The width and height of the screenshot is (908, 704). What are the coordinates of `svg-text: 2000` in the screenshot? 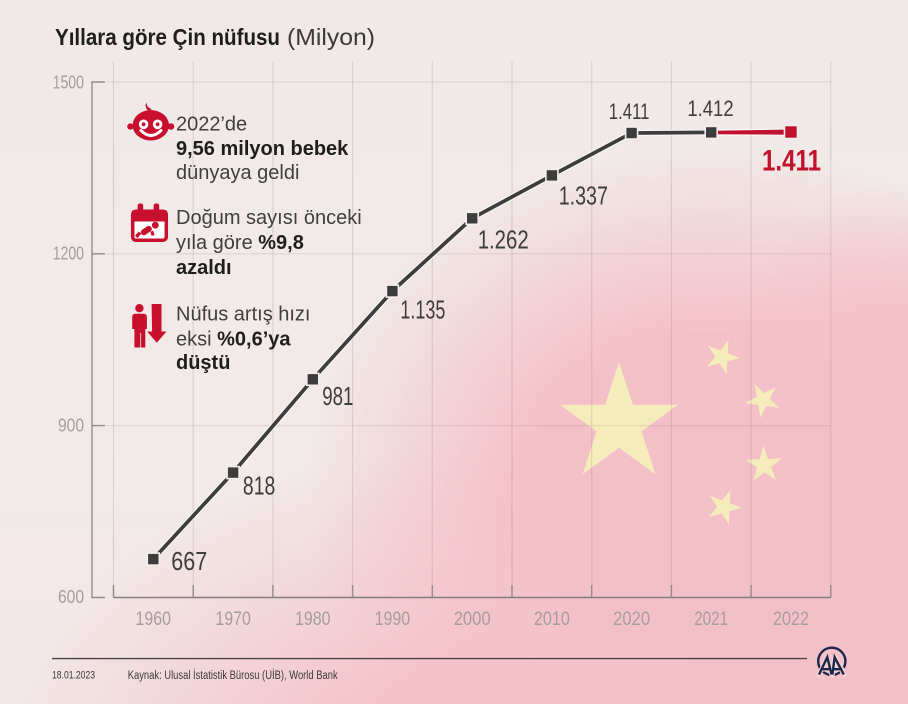 It's located at (472, 619).